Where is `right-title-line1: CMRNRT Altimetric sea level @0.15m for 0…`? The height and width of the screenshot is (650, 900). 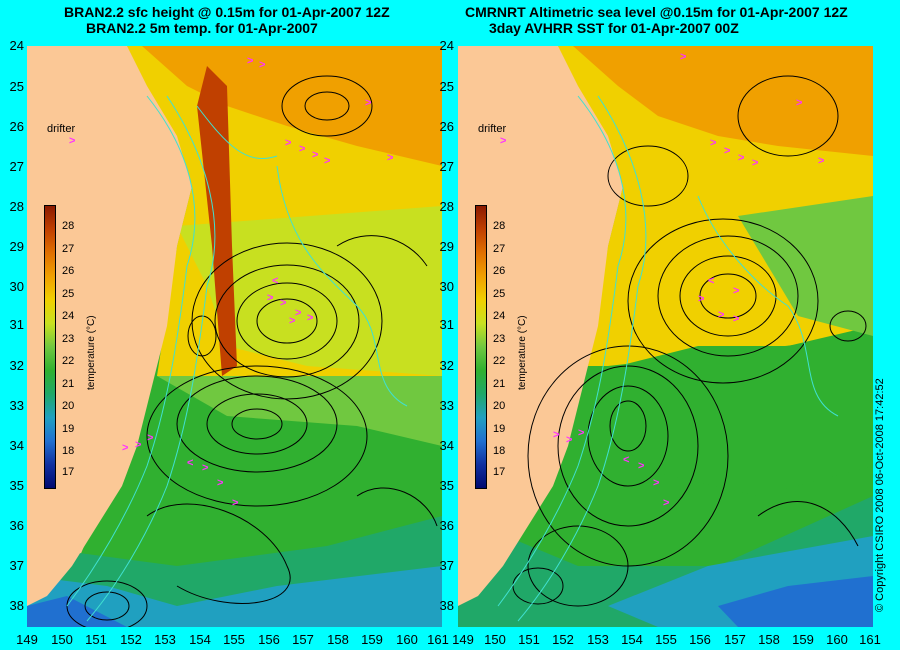 right-title-line1: CMRNRT Altimetric sea level @0.15m for 0… is located at coordinates (656, 12).